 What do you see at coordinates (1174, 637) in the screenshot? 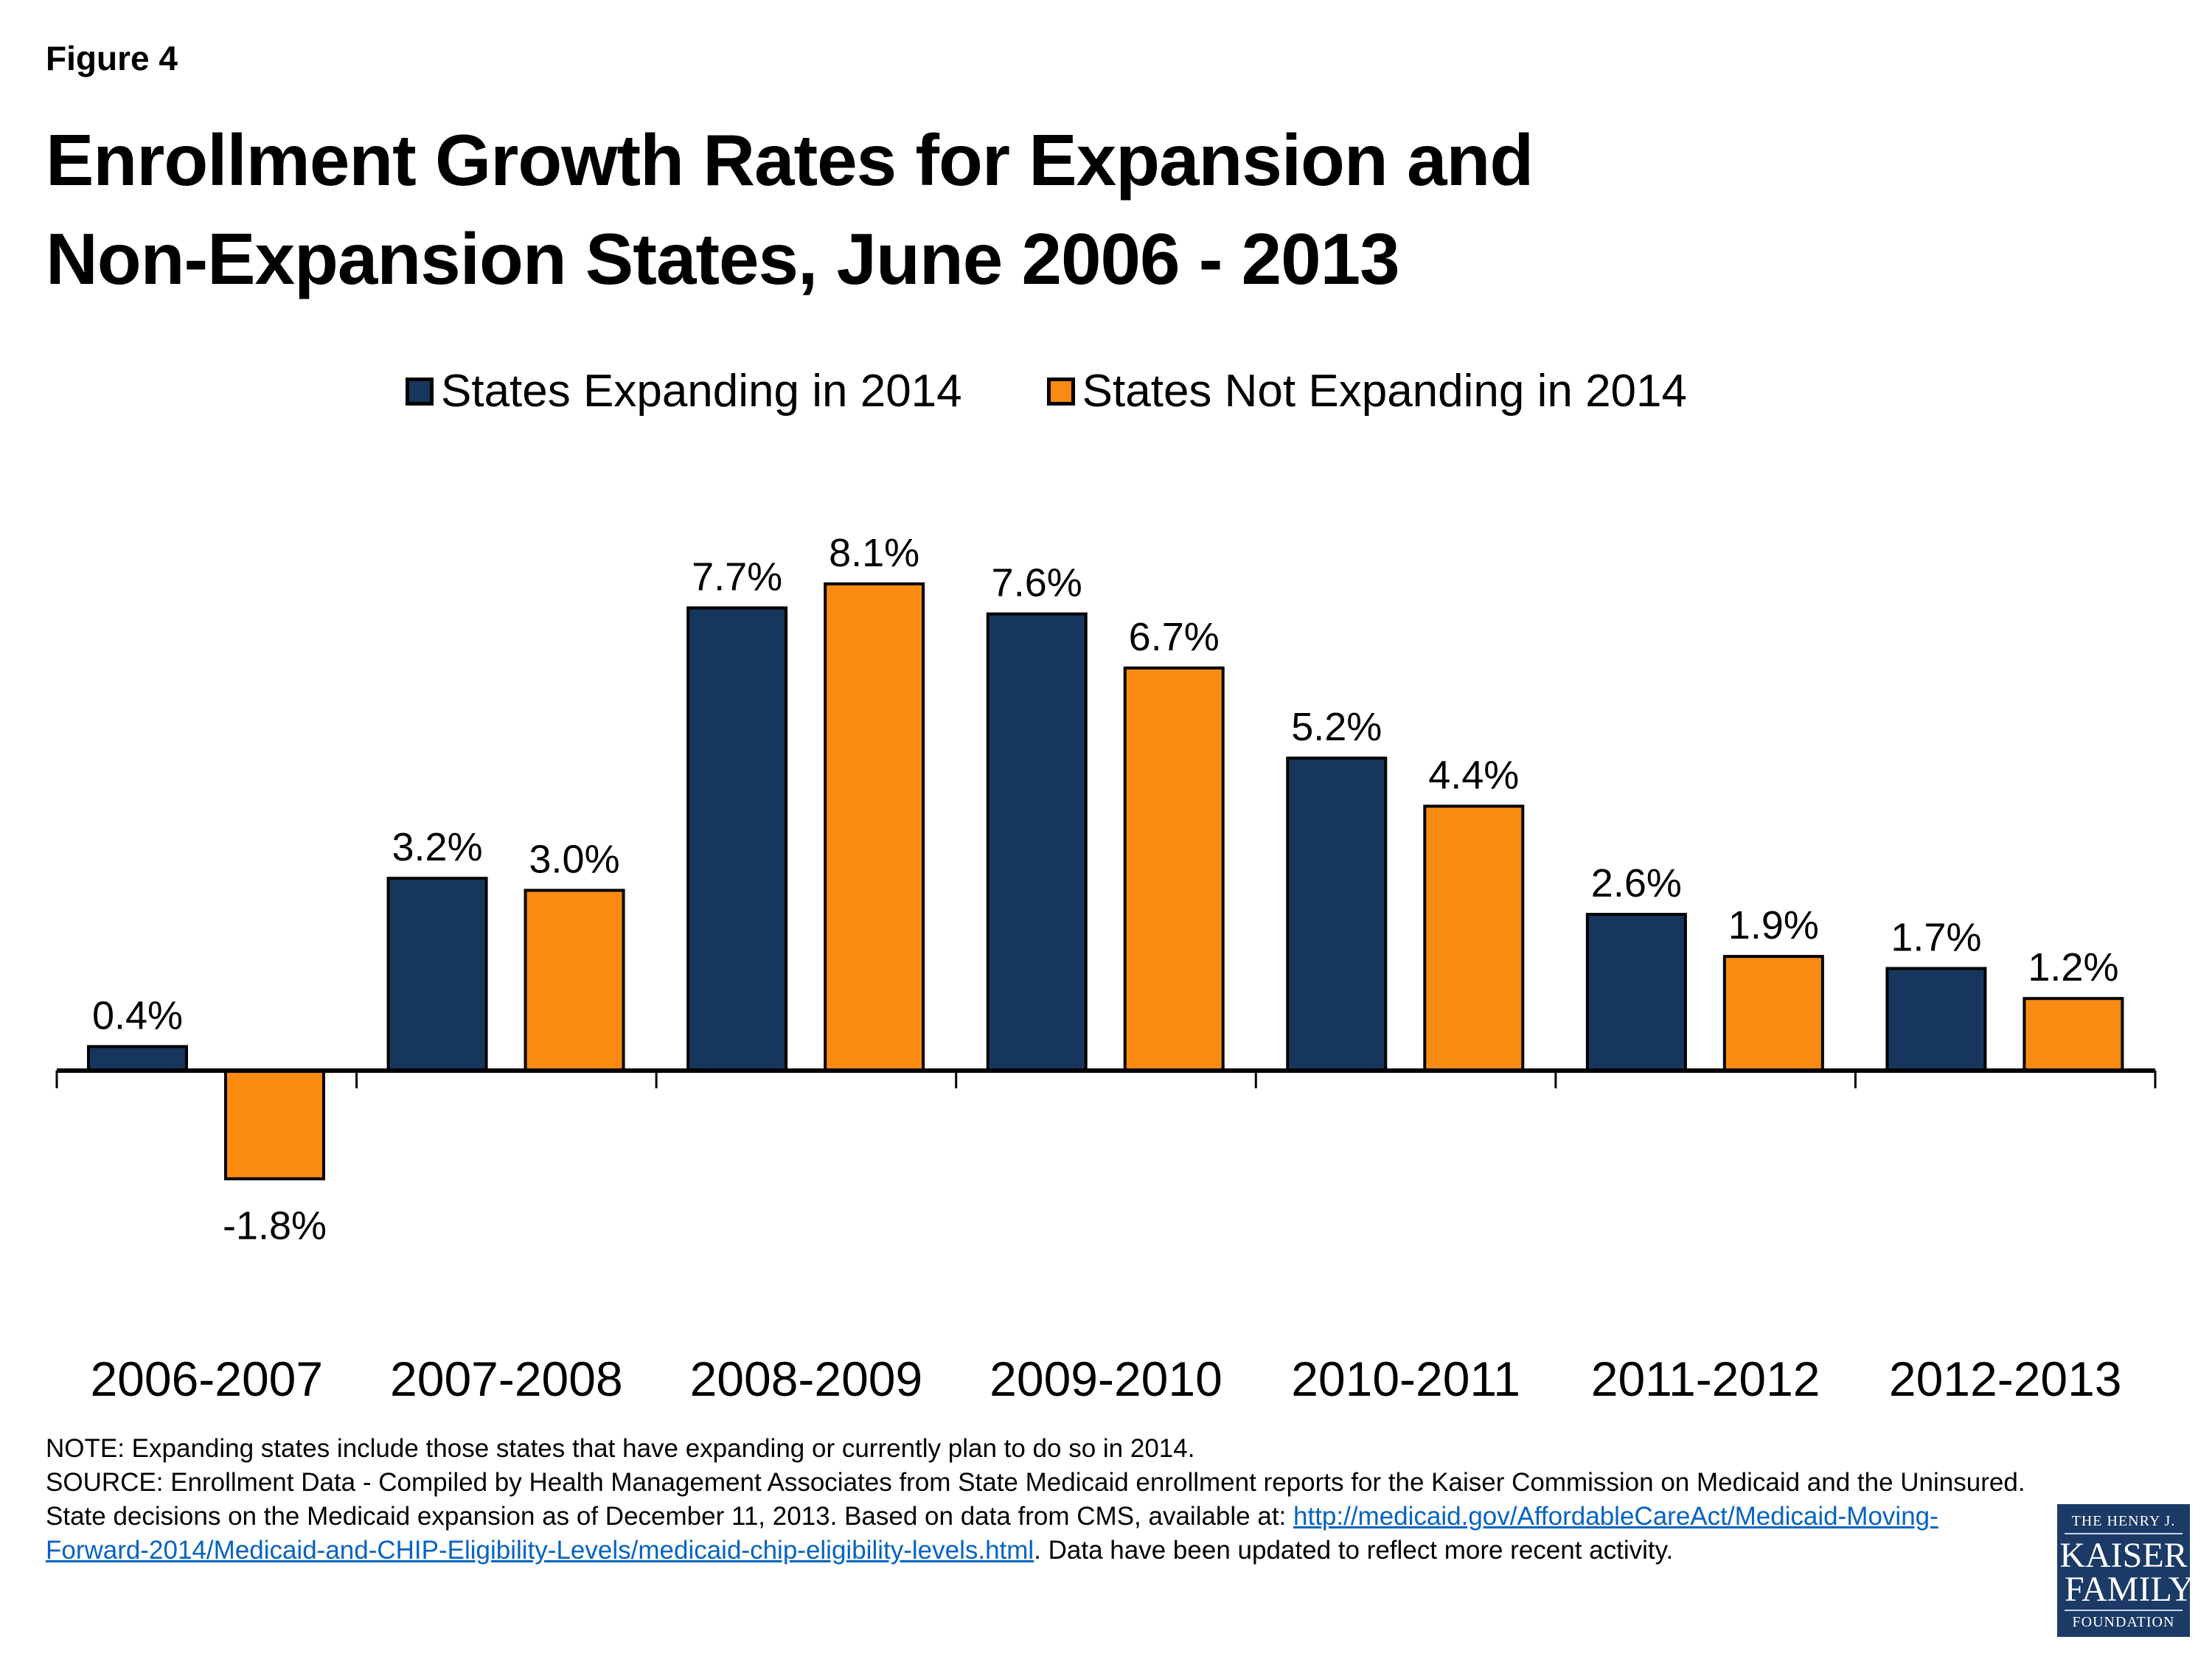
I see `data-label: 6.7%` at bounding box center [1174, 637].